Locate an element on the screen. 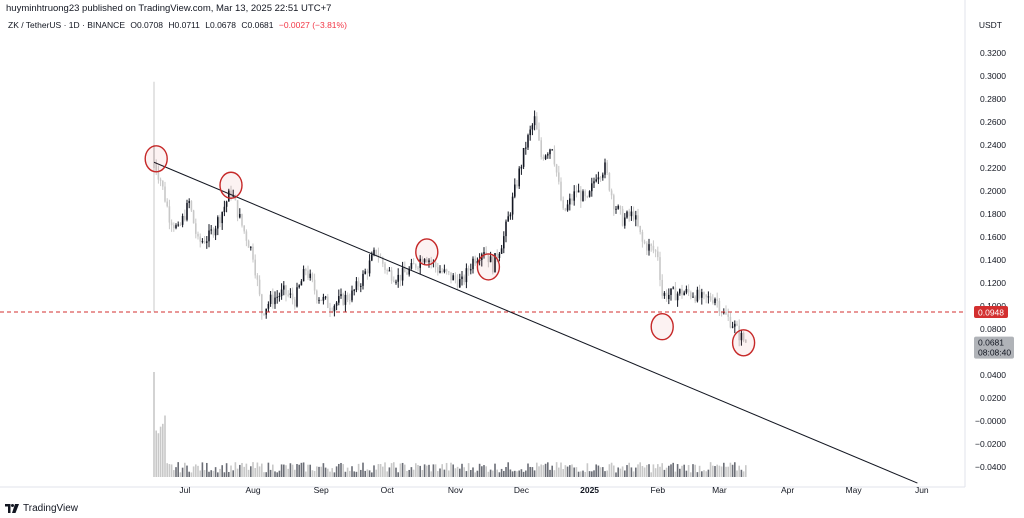  footer-brand: TradingView is located at coordinates (51, 508).